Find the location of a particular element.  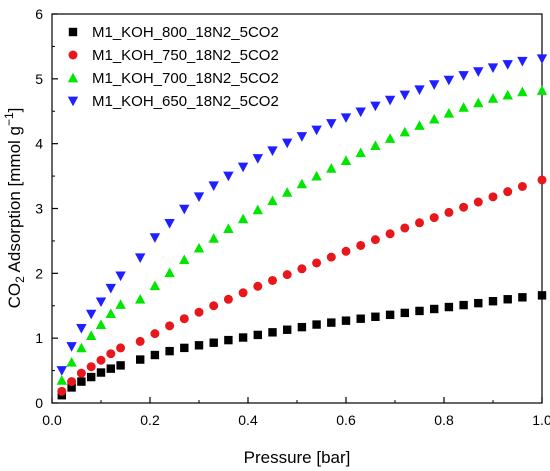

x-tick-label: 0.4 is located at coordinates (248, 420).